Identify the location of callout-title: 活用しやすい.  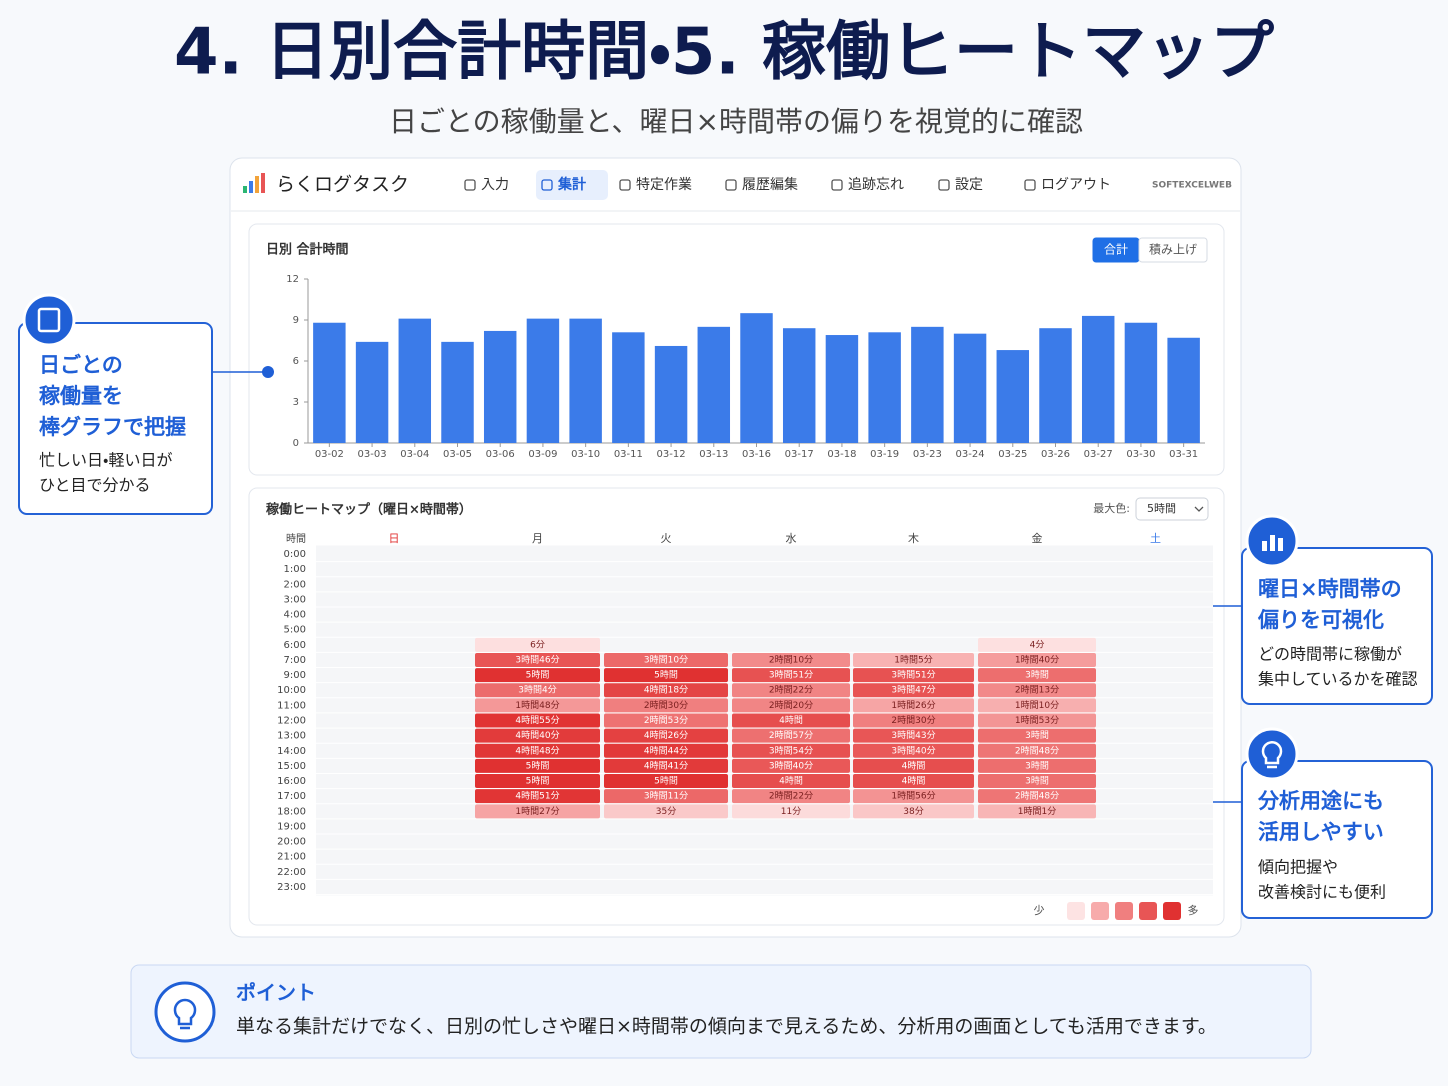
(1321, 832).